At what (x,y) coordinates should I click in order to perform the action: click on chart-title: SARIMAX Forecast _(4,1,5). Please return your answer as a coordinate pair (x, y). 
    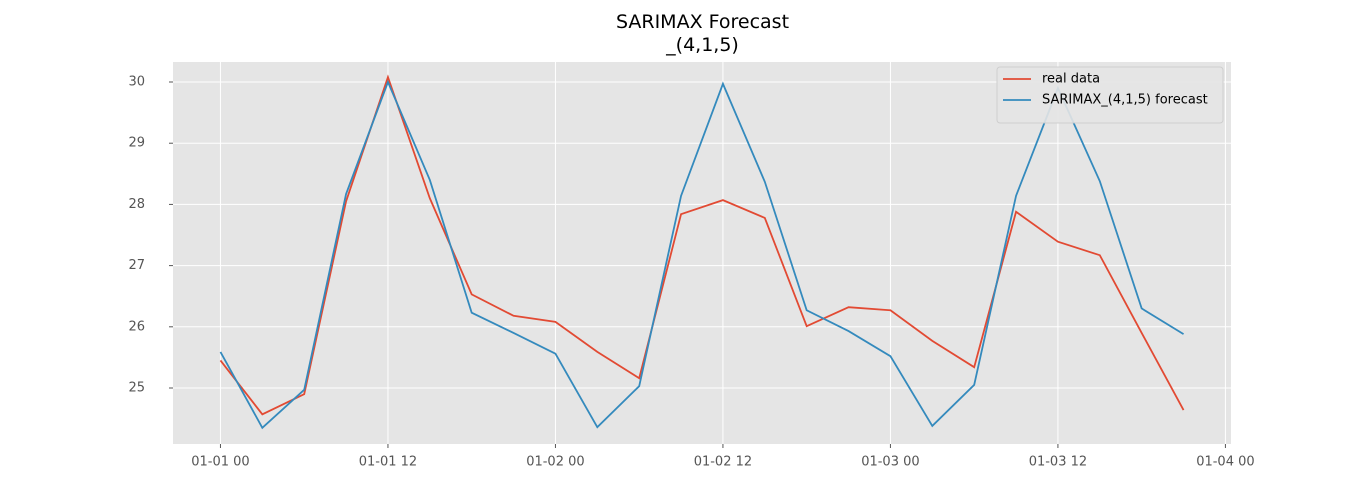
    Looking at the image, I should click on (702, 33).